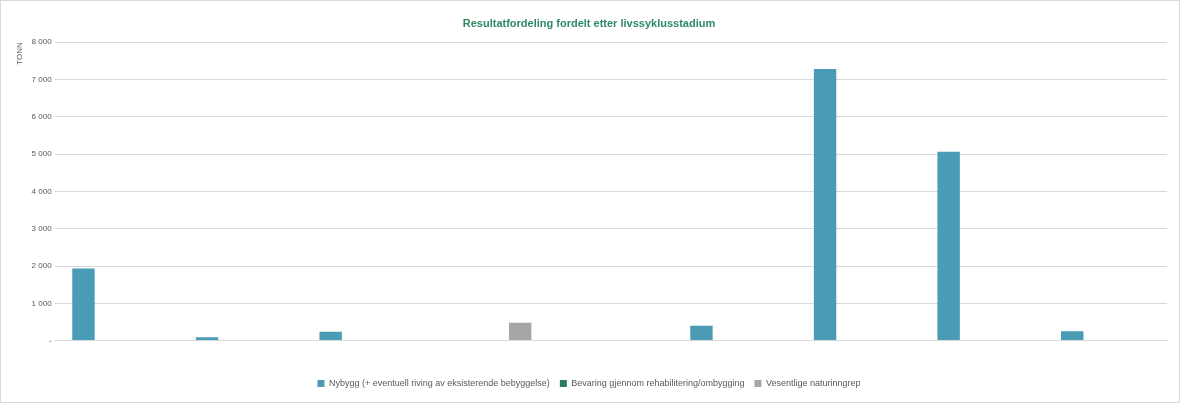 This screenshot has height=403, width=1180. Describe the element at coordinates (813, 382) in the screenshot. I see `legend-label: Vesentlige naturinngrep` at that location.